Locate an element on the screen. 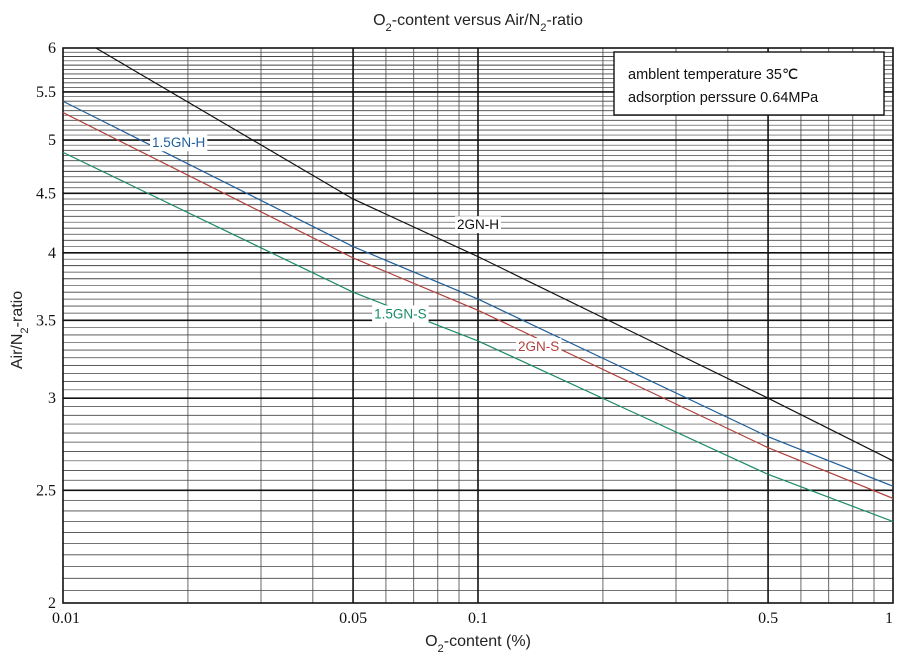 Image resolution: width=900 pixels, height=657 pixels. annotation-line-1: amblent temperature 35℃ is located at coordinates (713, 75).